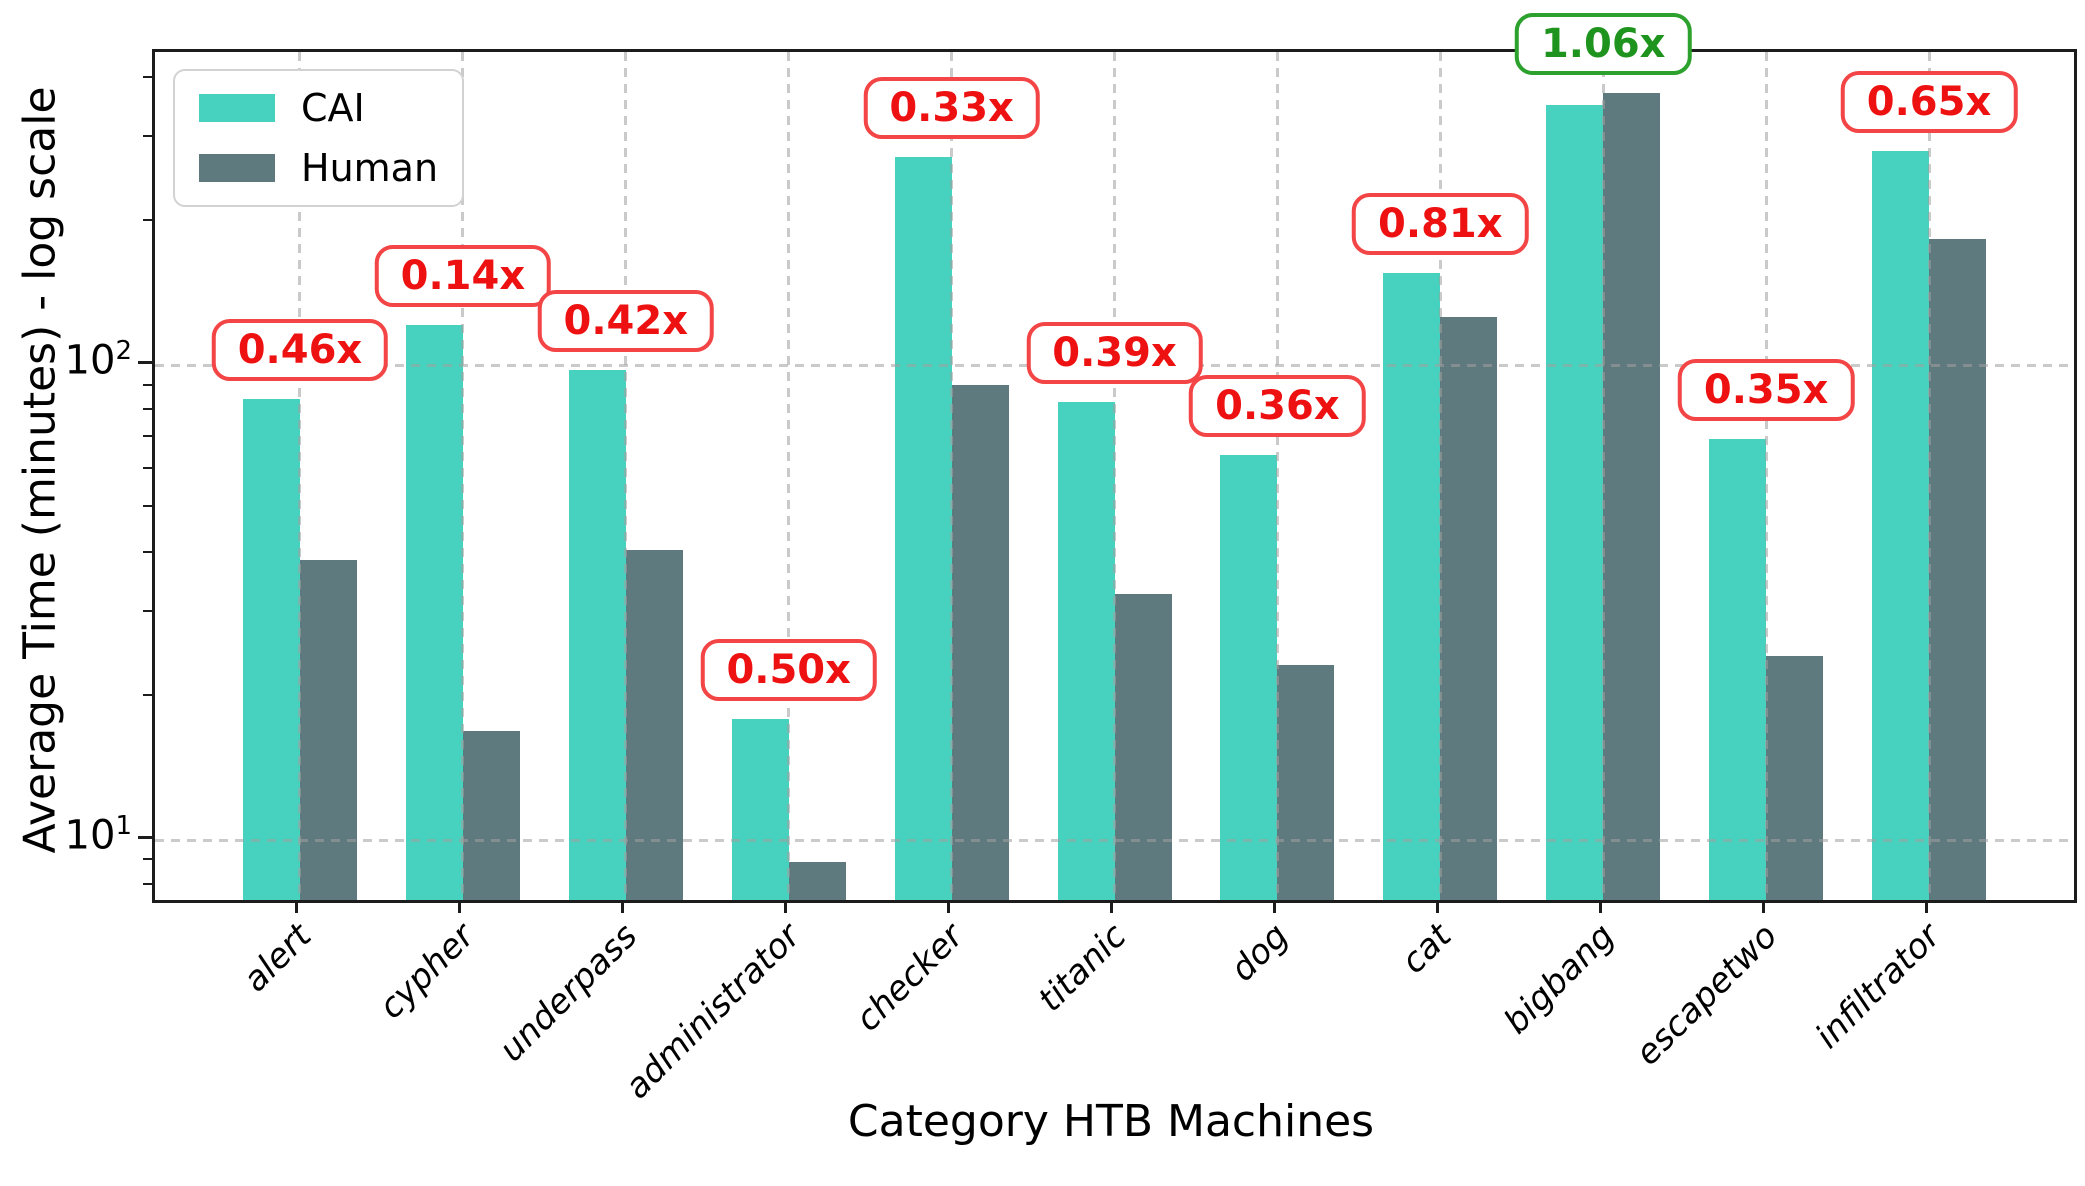 Image resolution: width=2085 pixels, height=1186 pixels. What do you see at coordinates (427, 971) in the screenshot?
I see `x-tick-label-cypher: cypher` at bounding box center [427, 971].